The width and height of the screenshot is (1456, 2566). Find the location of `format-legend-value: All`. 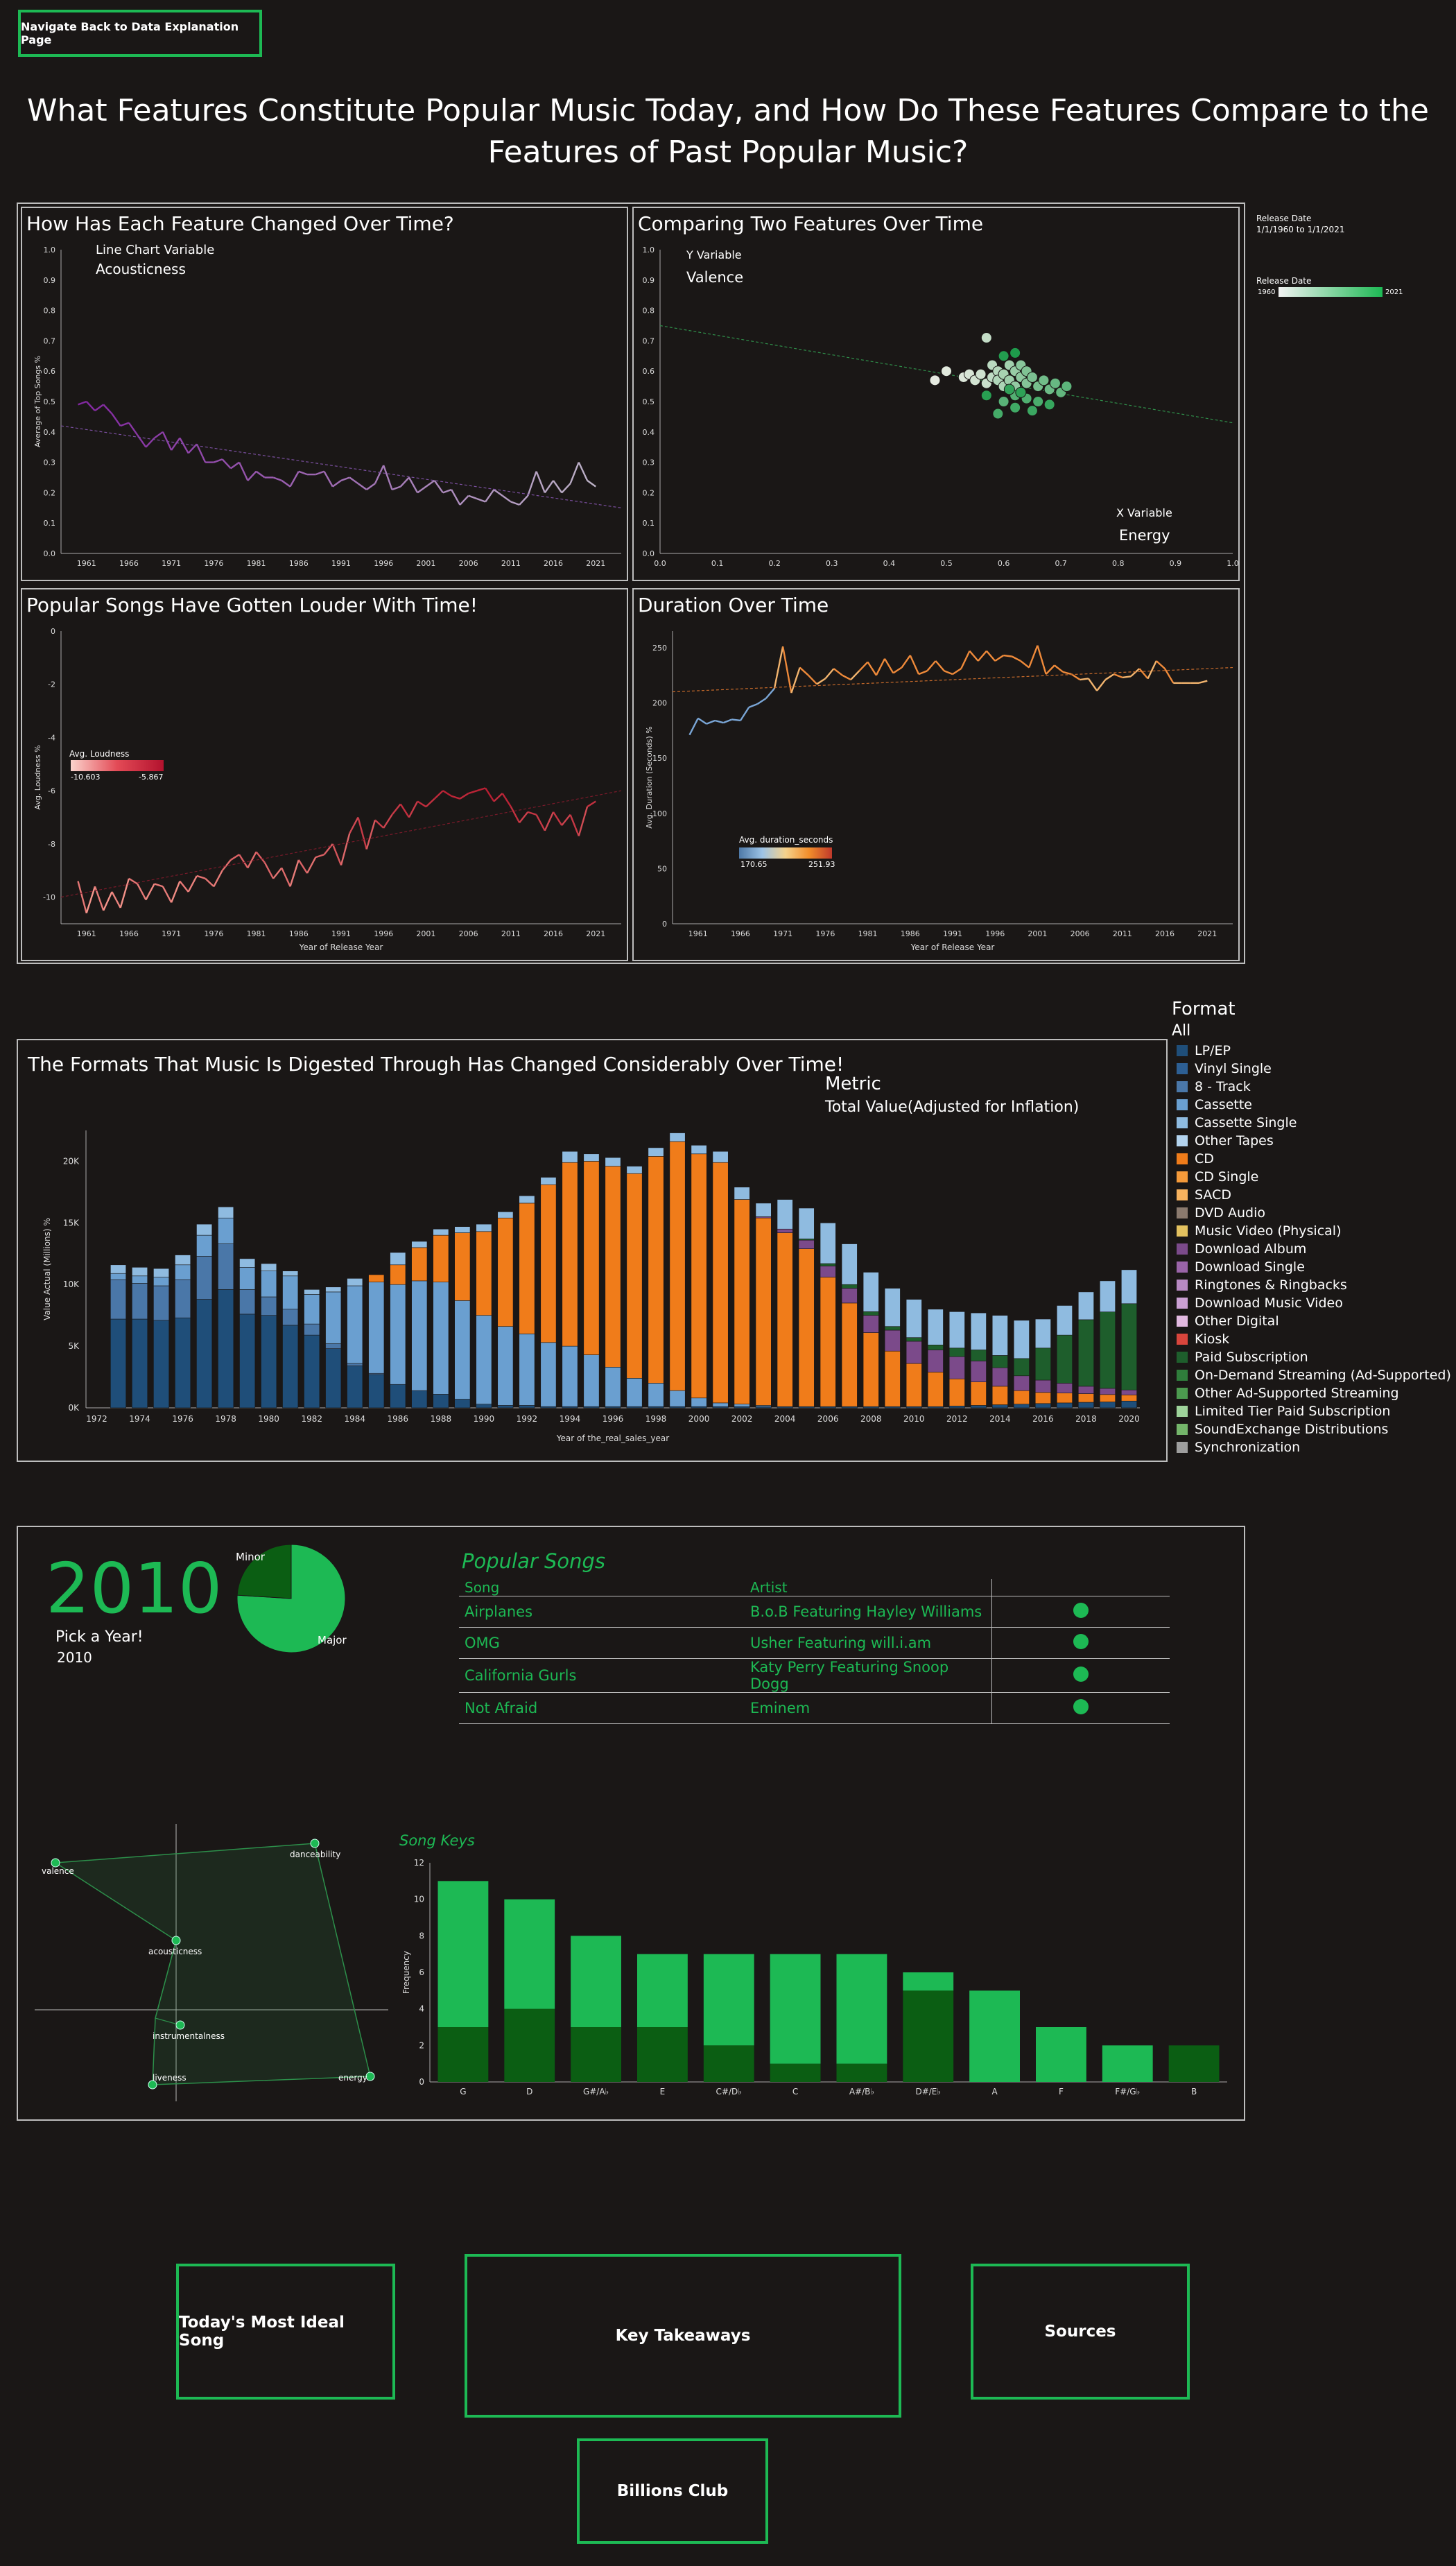

format-legend-value: All is located at coordinates (1181, 1031).